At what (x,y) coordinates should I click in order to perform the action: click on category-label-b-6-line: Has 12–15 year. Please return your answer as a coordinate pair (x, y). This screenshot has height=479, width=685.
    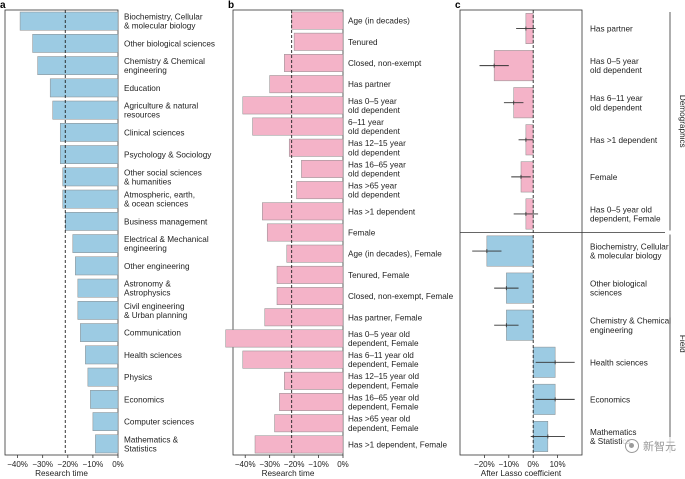
    Looking at the image, I should click on (377, 143).